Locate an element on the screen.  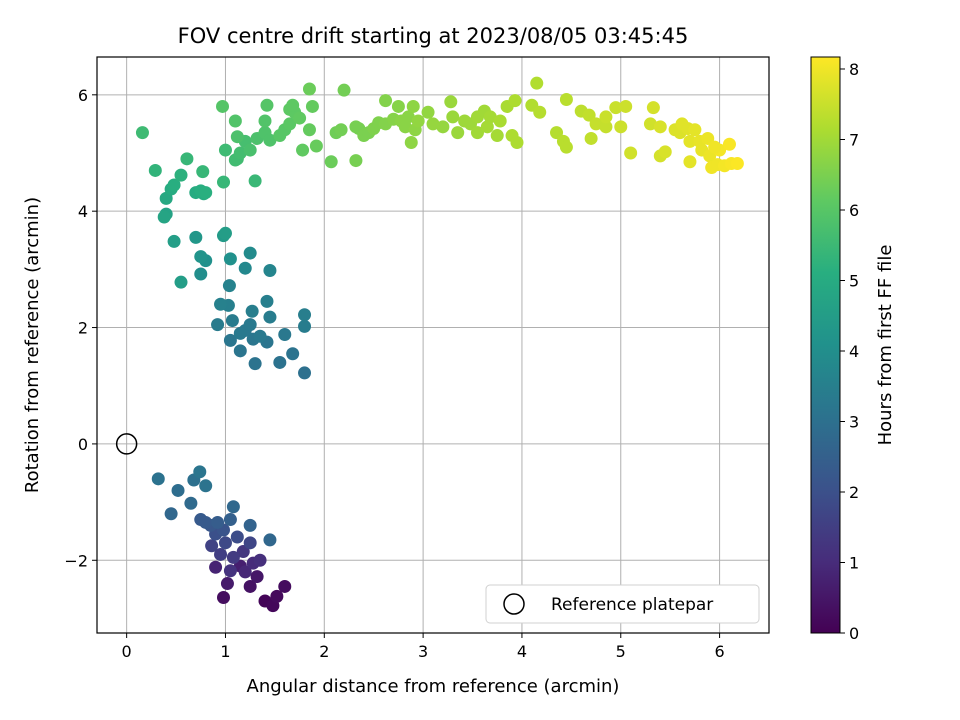
x-tick-label: 0 is located at coordinates (127, 651).